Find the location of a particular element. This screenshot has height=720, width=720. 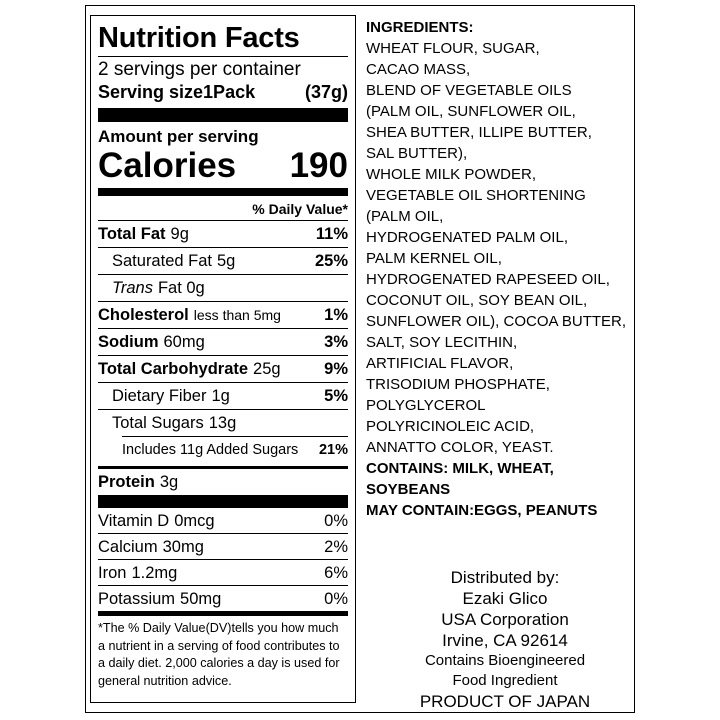

serving-size: Serving size 1Pack (37g) is located at coordinates (223, 93).